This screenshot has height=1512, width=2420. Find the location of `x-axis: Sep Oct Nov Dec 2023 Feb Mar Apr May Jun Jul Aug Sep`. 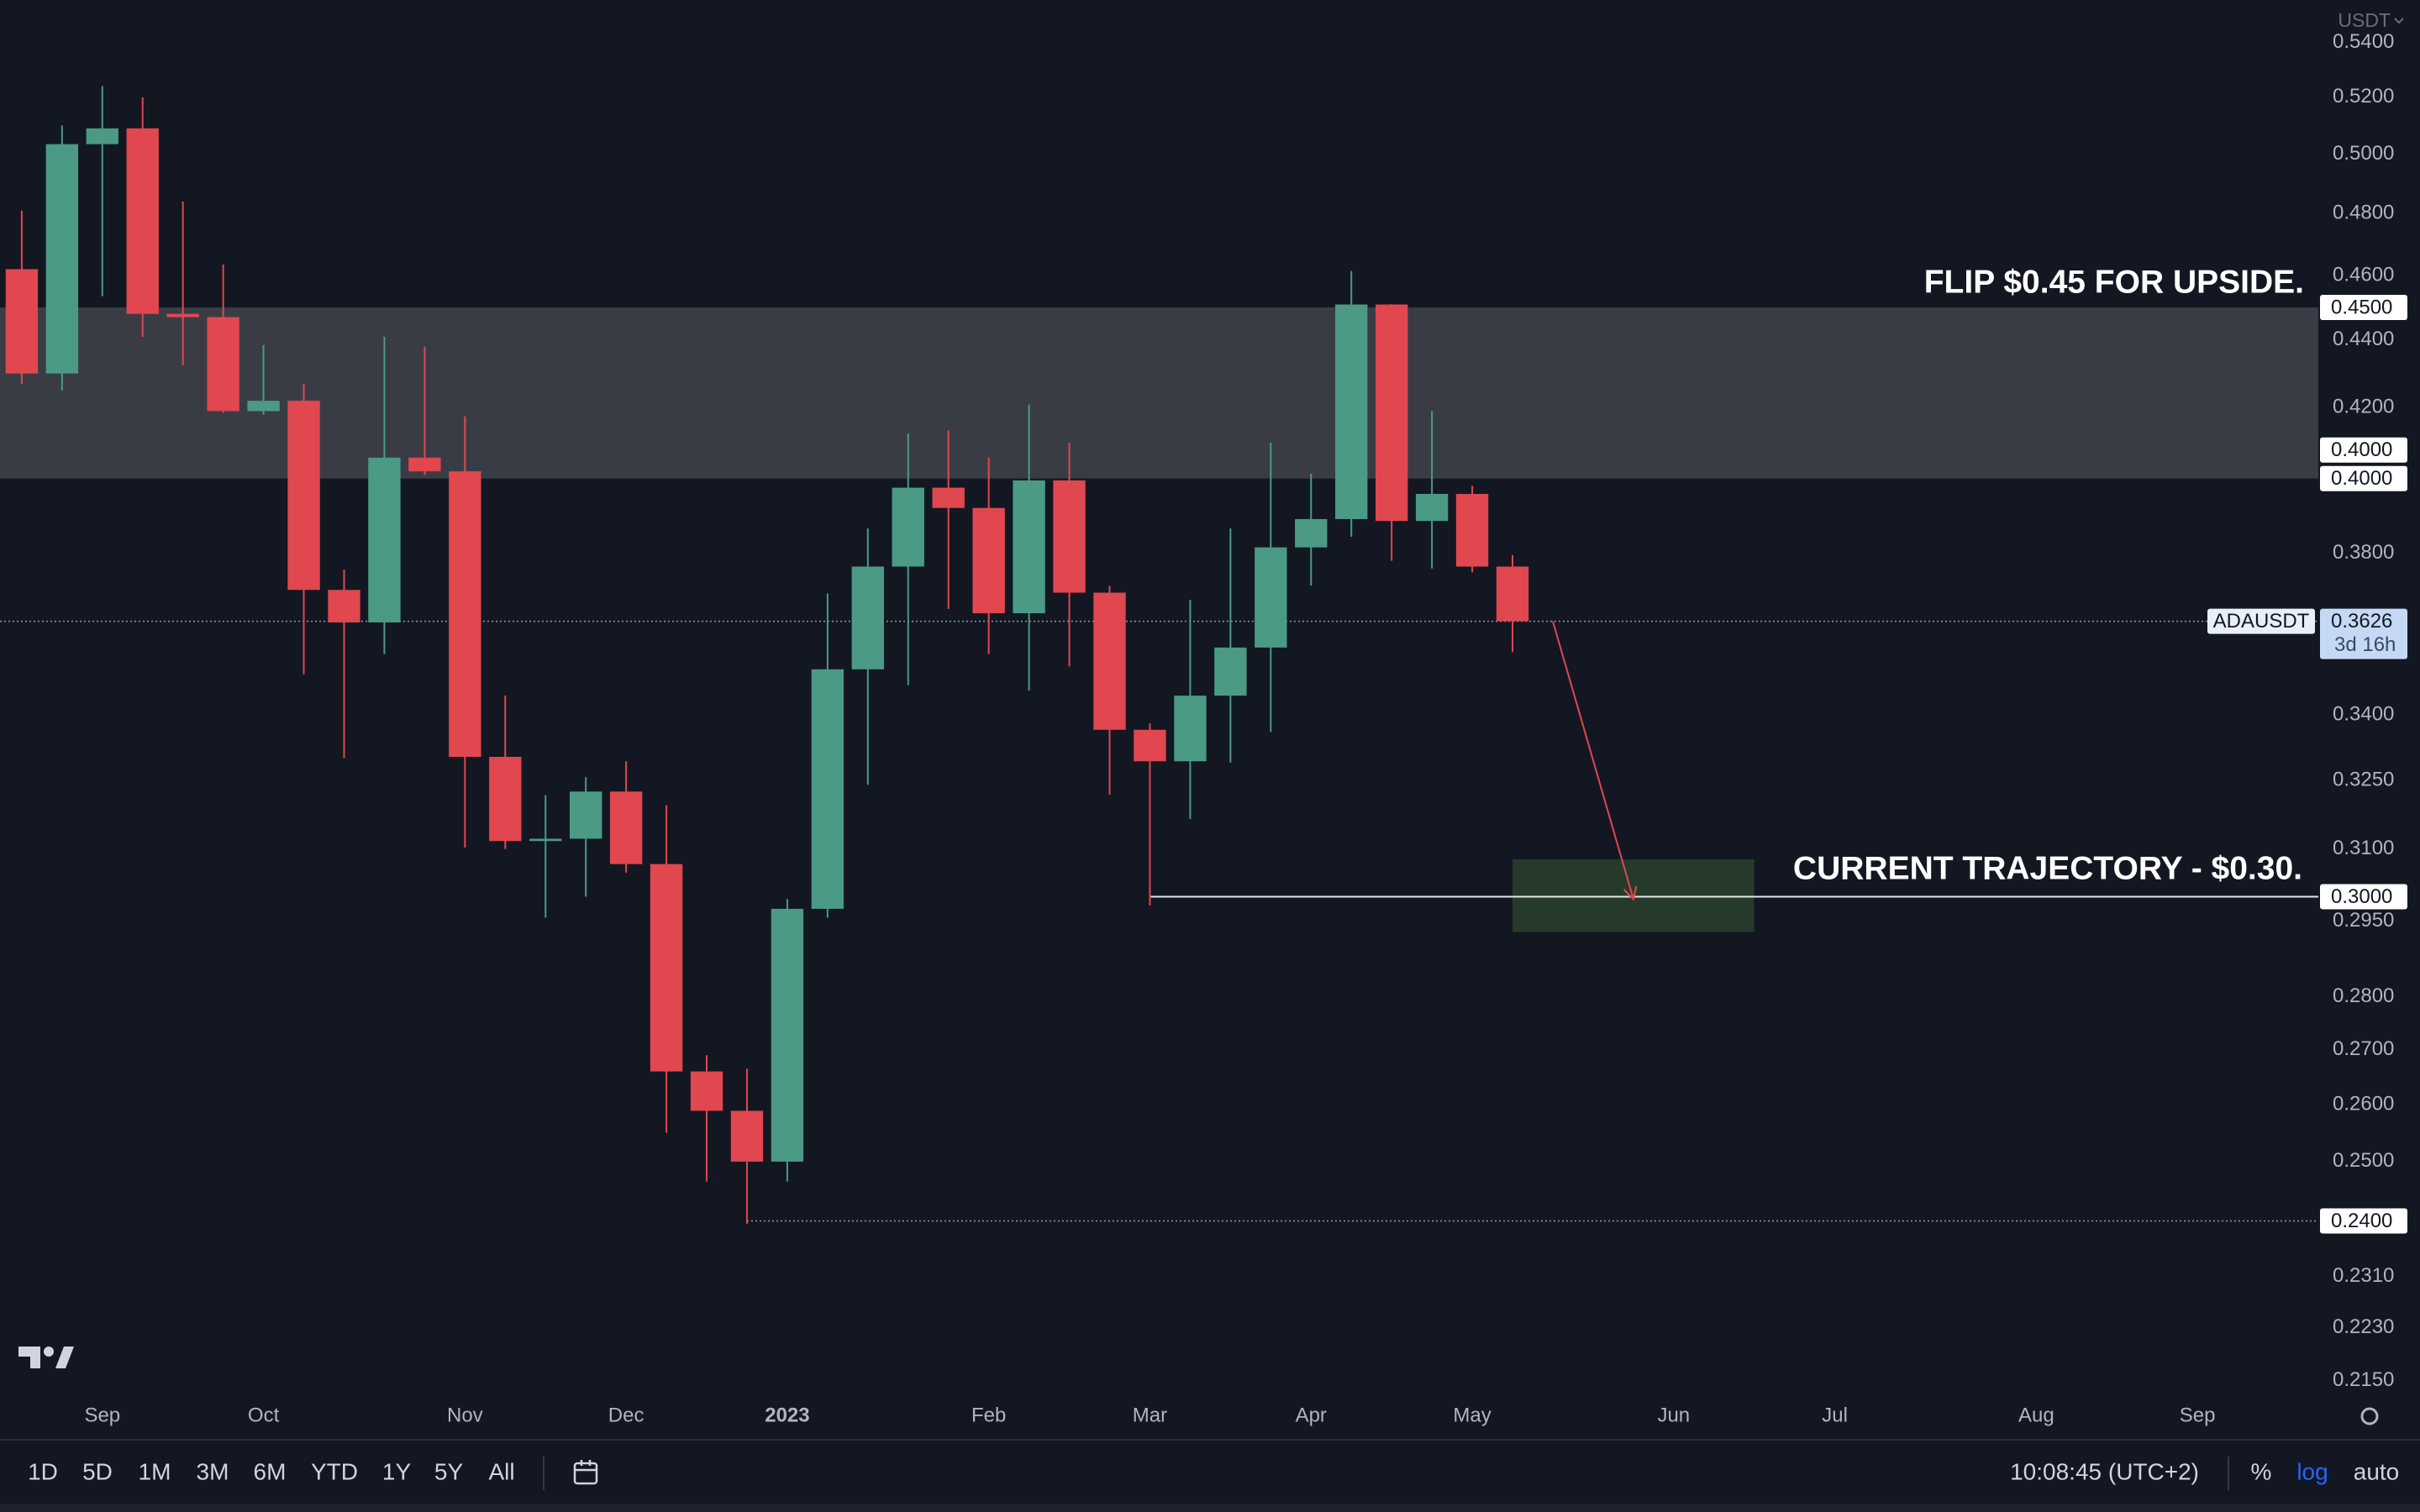

x-axis: Sep Oct Nov Dec 2023 Feb Mar Apr May Jun Jul Aug Sep is located at coordinates (1149, 1415).